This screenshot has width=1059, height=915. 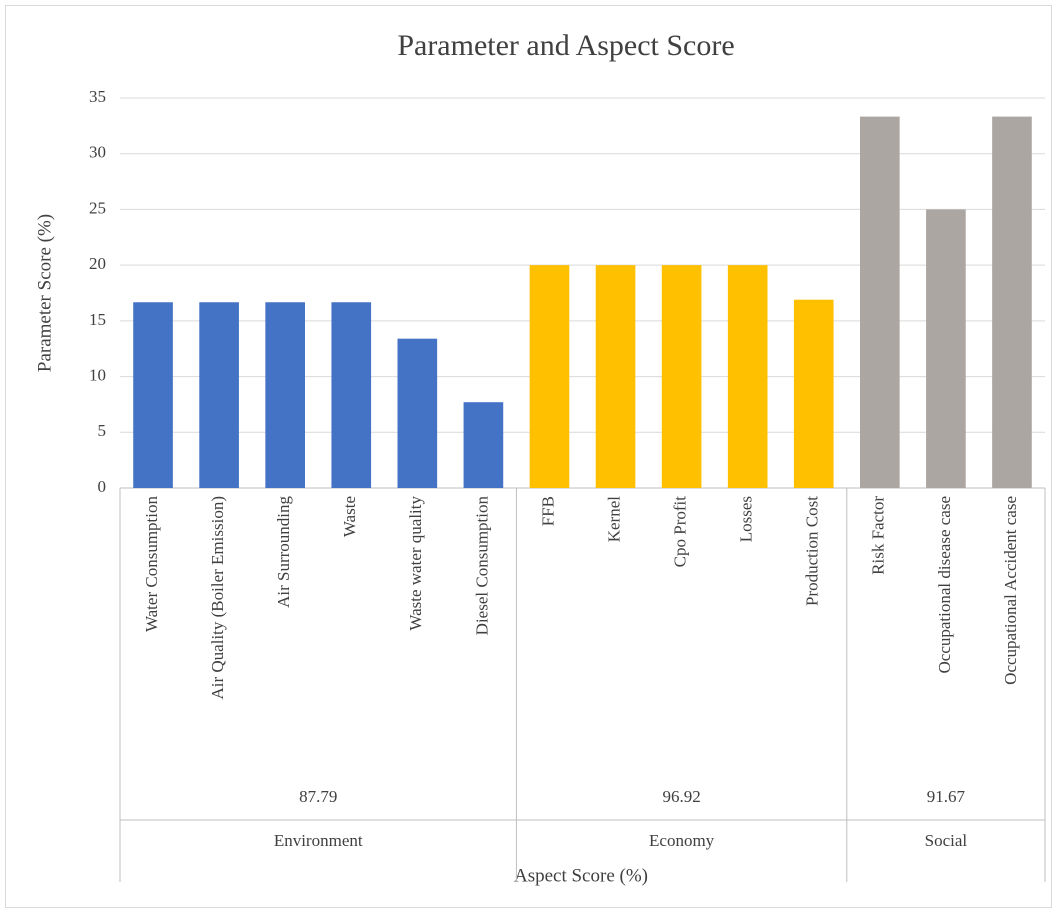 What do you see at coordinates (682, 840) in the screenshot?
I see `group-name: Economy` at bounding box center [682, 840].